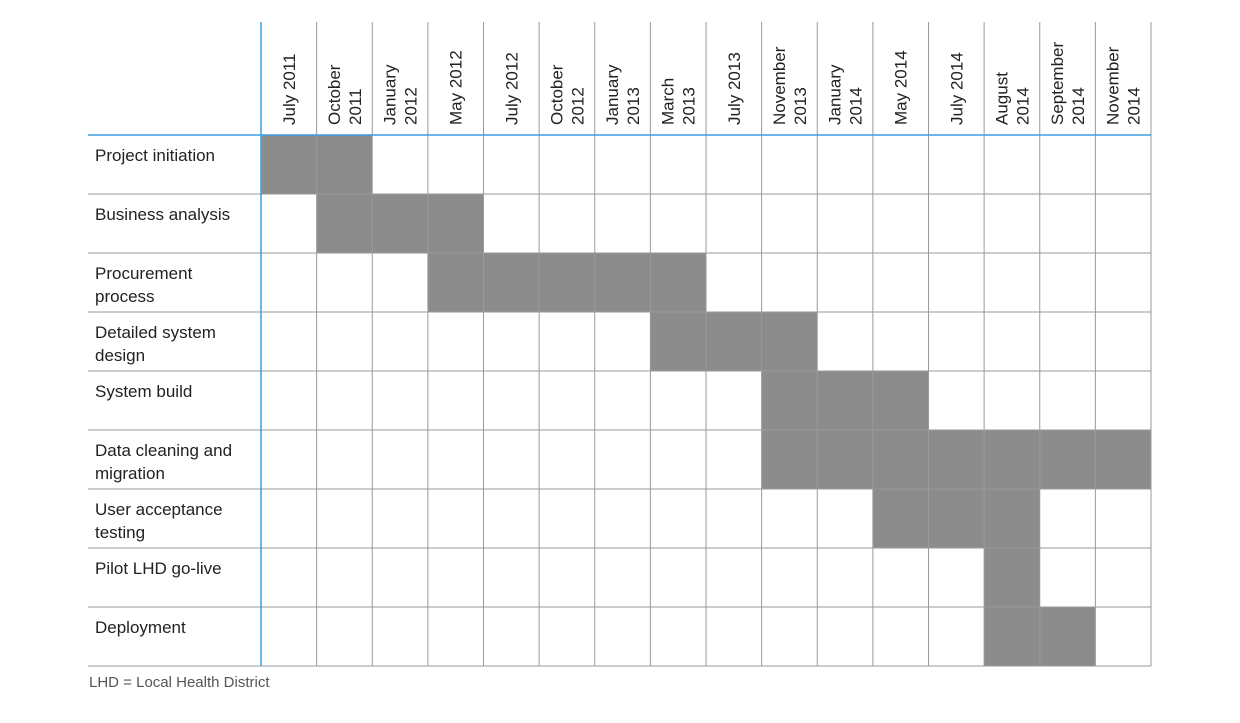 This screenshot has width=1240, height=723. What do you see at coordinates (901, 87) in the screenshot?
I see `column-label-12: May 2014` at bounding box center [901, 87].